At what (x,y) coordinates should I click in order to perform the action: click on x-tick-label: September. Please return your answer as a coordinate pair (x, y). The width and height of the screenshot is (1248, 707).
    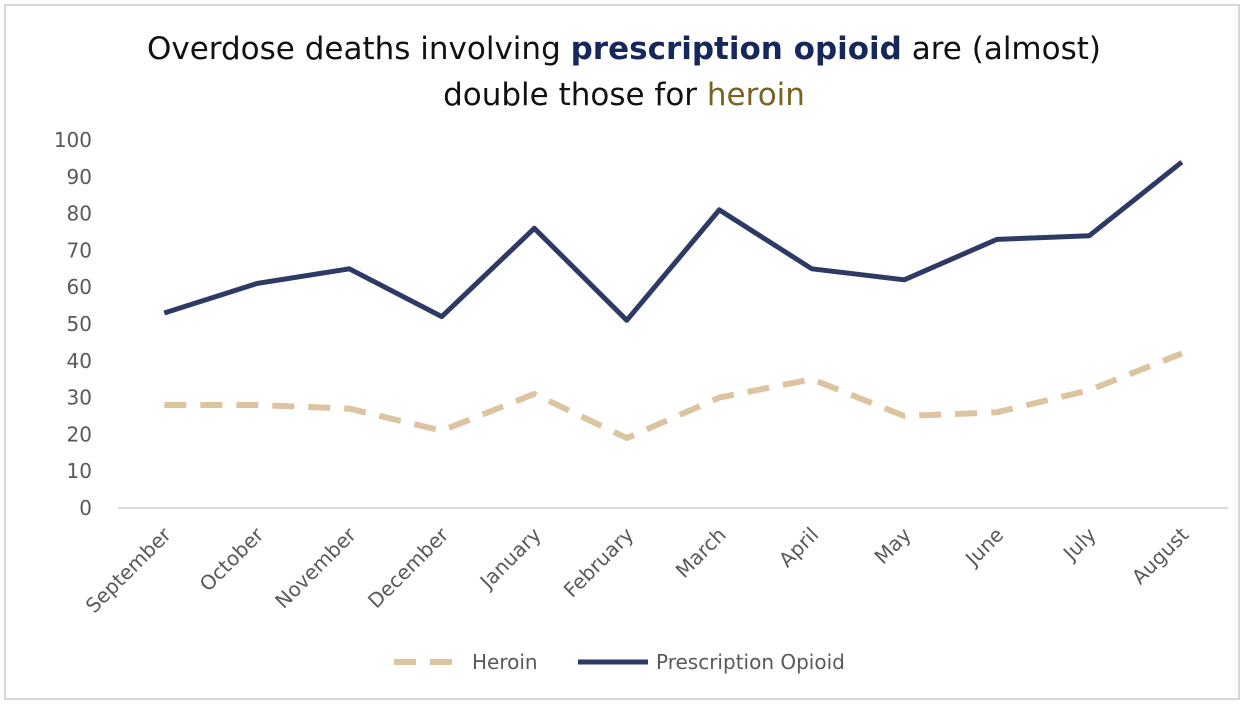
    Looking at the image, I should click on (129, 570).